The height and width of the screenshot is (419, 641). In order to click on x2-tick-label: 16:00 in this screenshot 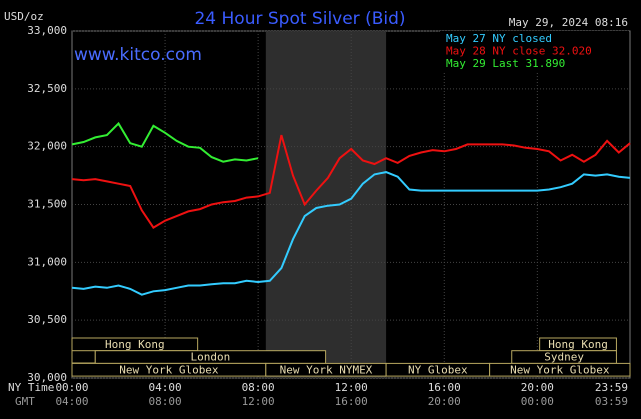, I will do `click(351, 401)`.